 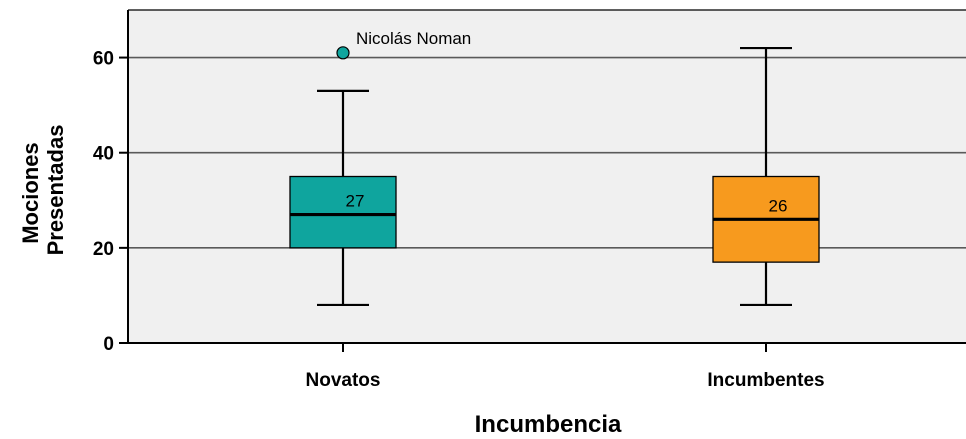 What do you see at coordinates (103, 249) in the screenshot?
I see `y-tick-label: 20` at bounding box center [103, 249].